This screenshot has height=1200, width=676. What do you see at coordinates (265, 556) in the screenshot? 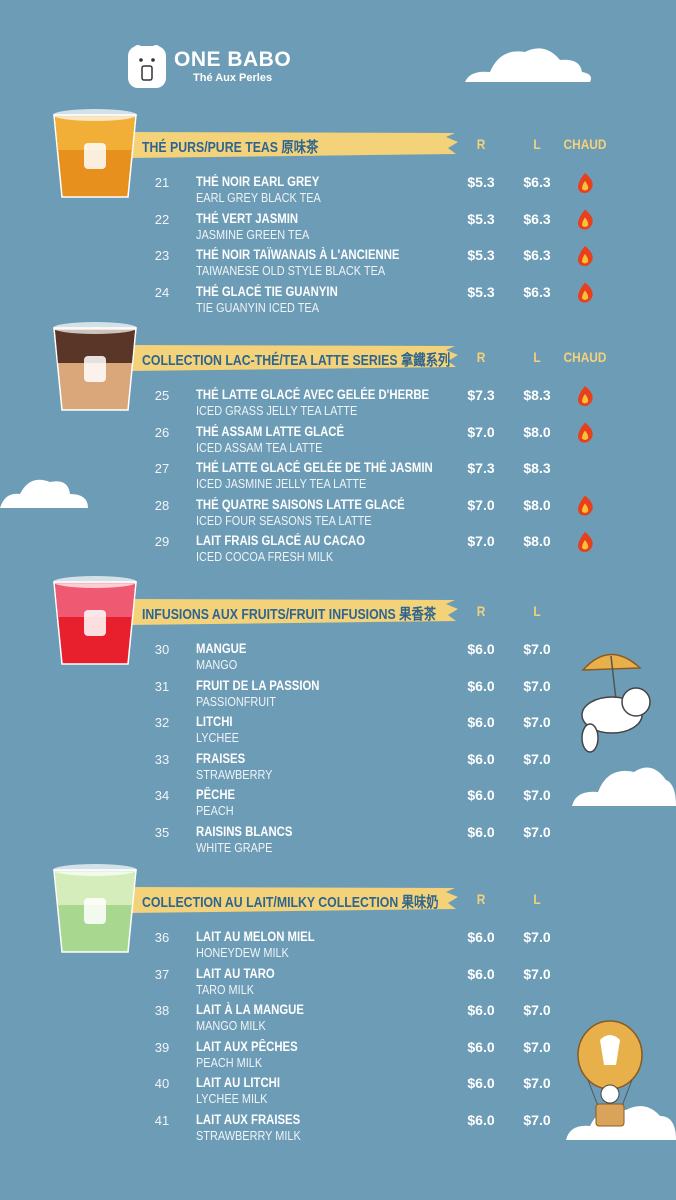
I see `item-name-en: ICED COCOA FRESH MILK` at bounding box center [265, 556].